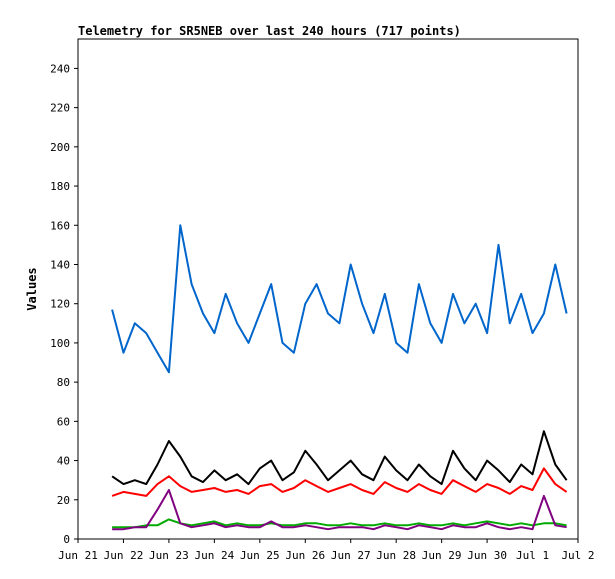 This screenshot has height=579, width=615. I want to click on y-tick-label: 240, so click(60, 68).